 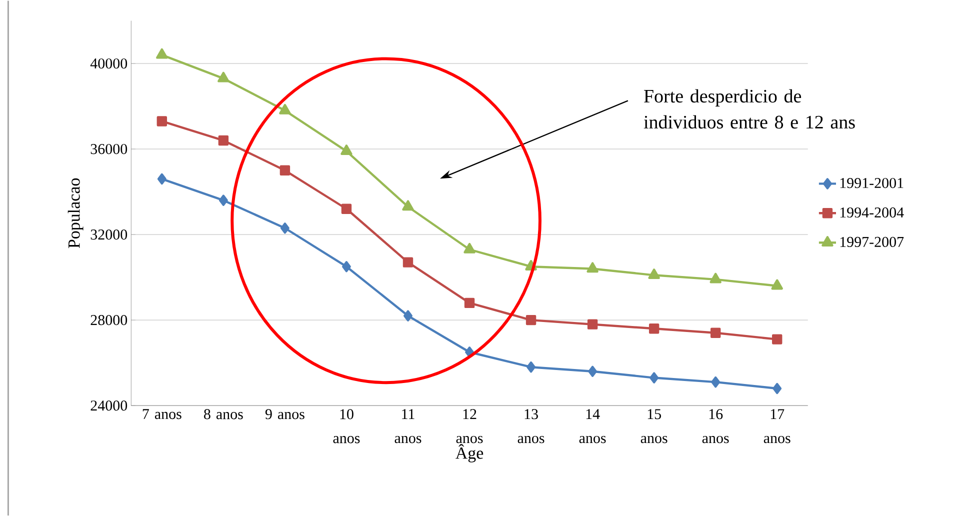 What do you see at coordinates (469, 426) in the screenshot?
I see `x-tick-label: 12 anos` at bounding box center [469, 426].